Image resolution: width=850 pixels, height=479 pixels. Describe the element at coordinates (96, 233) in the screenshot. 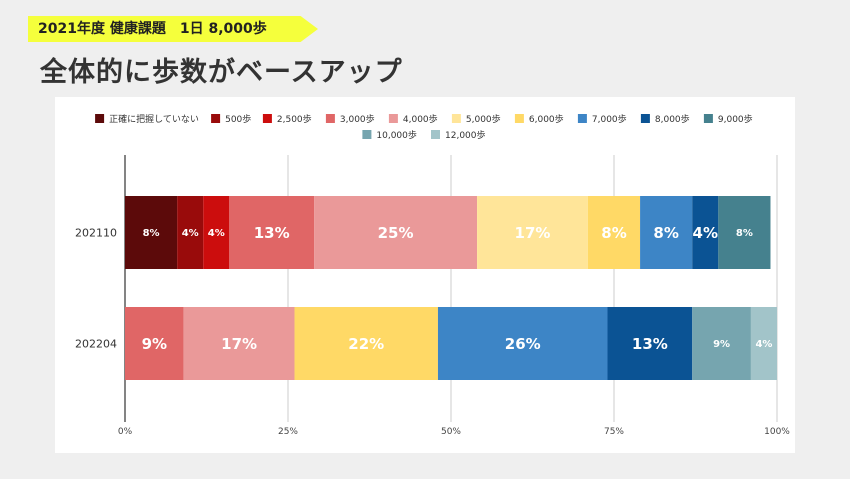

I see `category-label-0: 202110` at that location.